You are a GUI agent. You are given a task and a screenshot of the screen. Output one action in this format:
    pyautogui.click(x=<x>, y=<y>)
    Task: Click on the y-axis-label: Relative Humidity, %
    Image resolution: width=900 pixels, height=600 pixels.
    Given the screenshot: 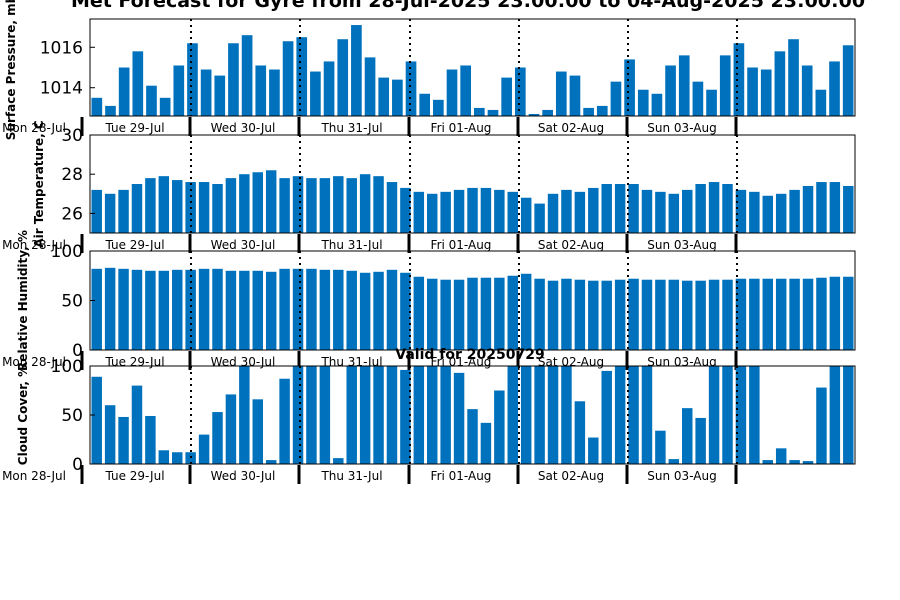 What is the action you would take?
    pyautogui.click(x=23, y=300)
    